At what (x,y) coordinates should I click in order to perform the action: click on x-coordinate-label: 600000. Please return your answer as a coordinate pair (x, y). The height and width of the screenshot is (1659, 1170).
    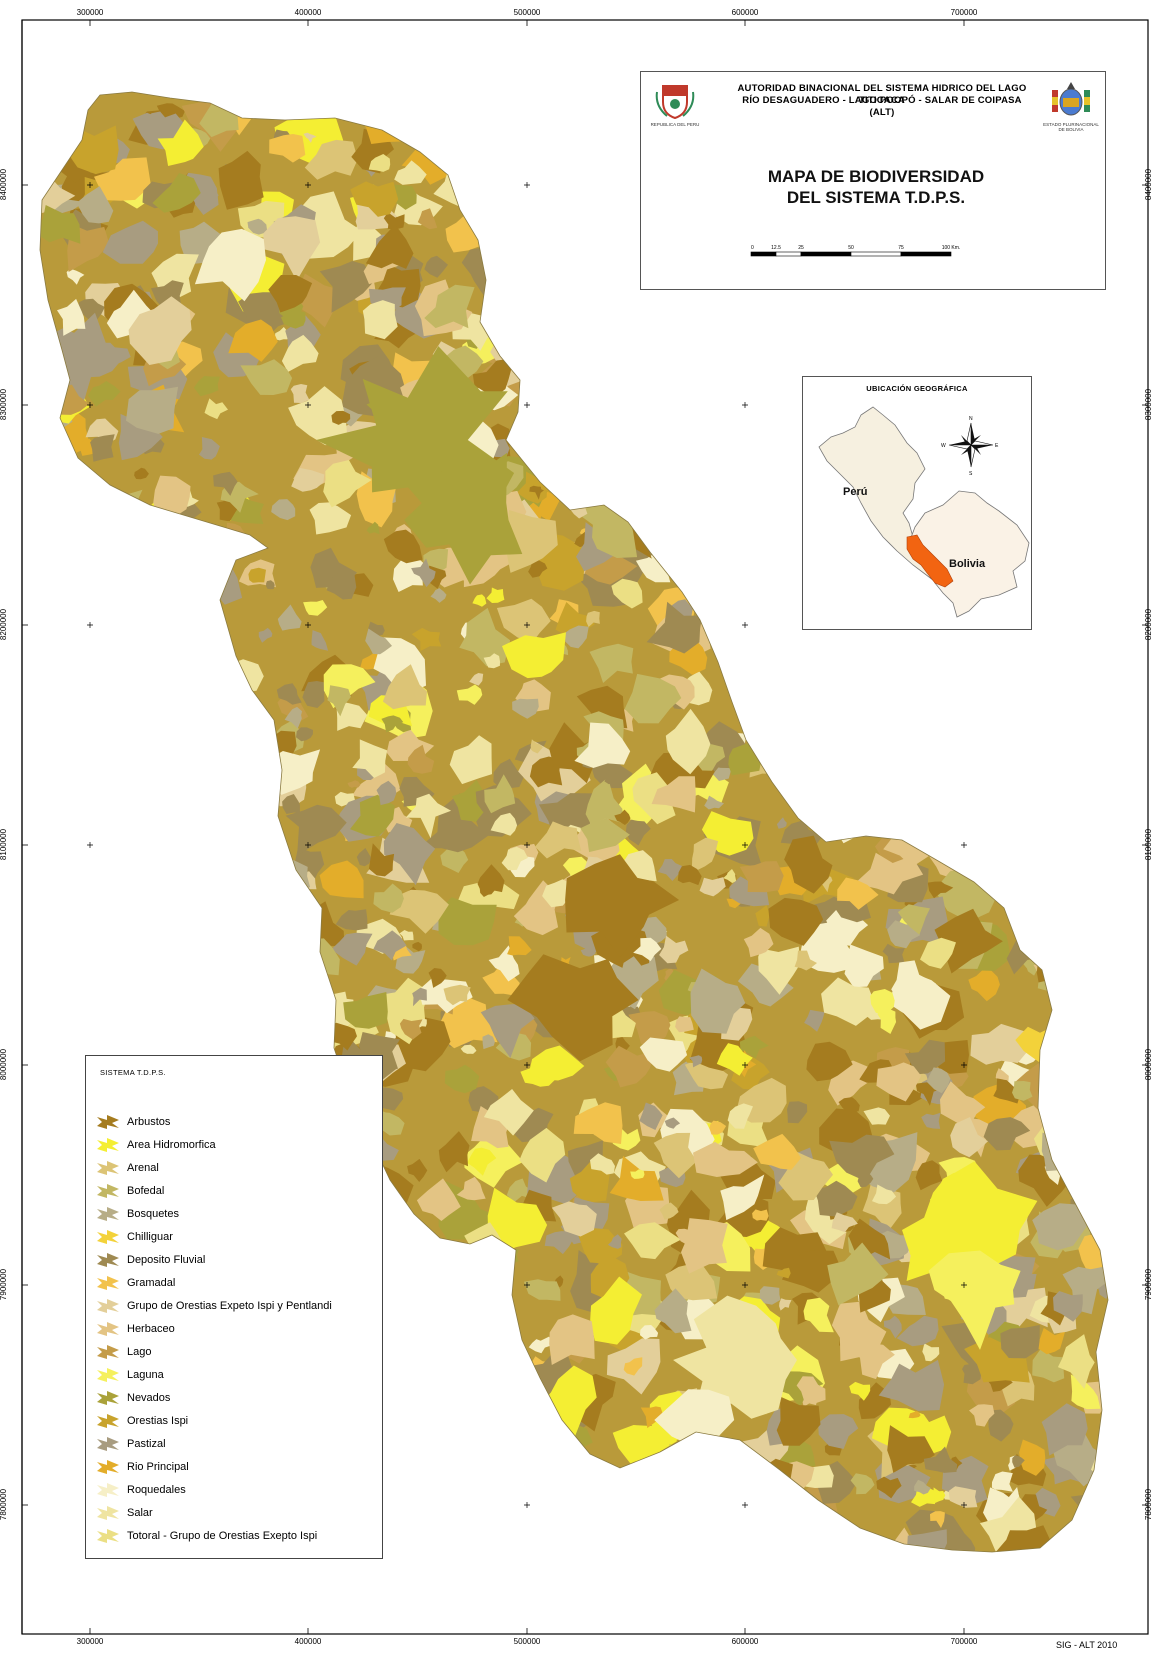
    Looking at the image, I should click on (745, 12).